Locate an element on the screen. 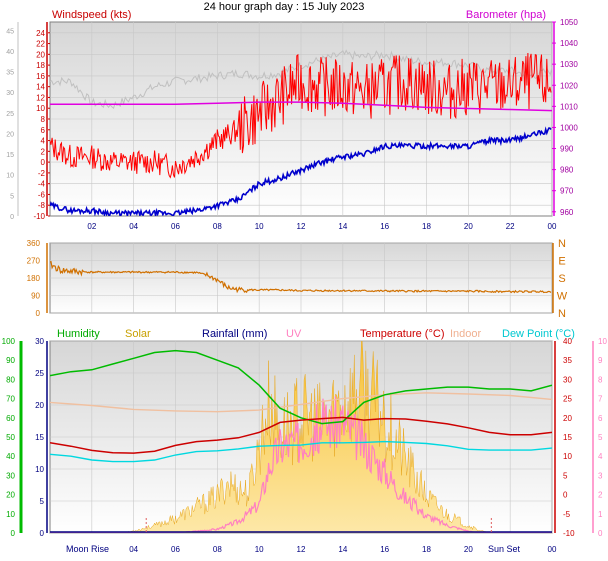  uv-tick-label: 9 is located at coordinates (600, 360).